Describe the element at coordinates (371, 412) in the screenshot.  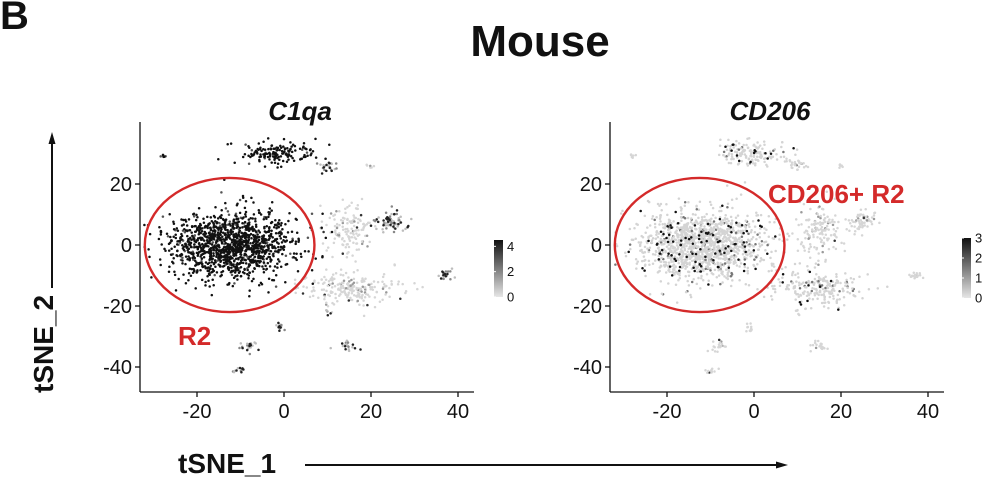
I see `x-tick-label: 20` at that location.